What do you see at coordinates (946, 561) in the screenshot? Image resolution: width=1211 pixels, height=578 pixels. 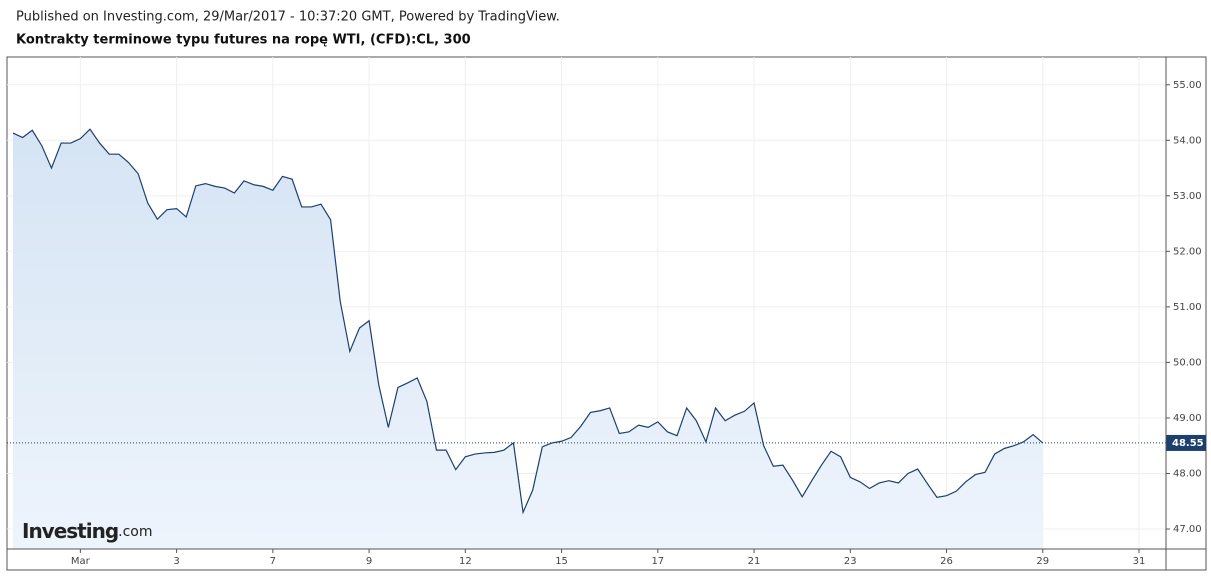 I see `x-tick-label: 26` at bounding box center [946, 561].